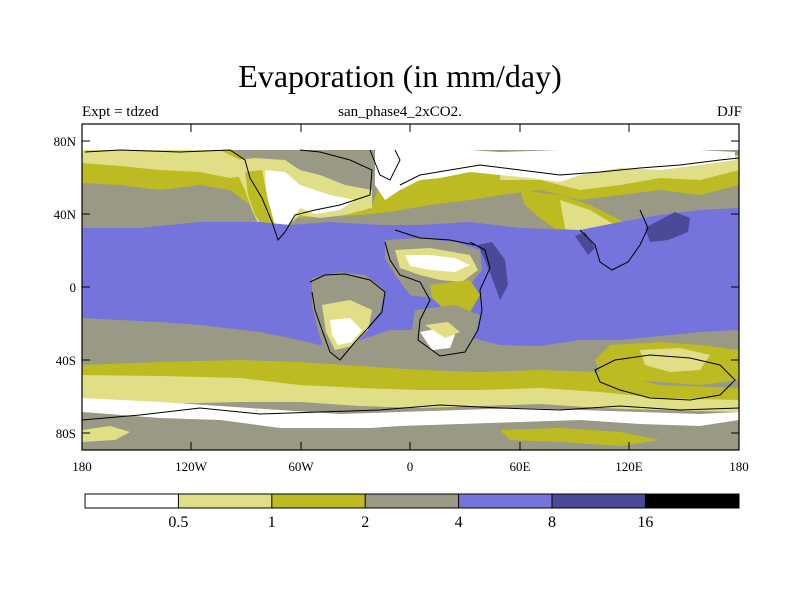 The height and width of the screenshot is (600, 800). Describe the element at coordinates (410, 393) in the screenshot. I see `south-light-band` at that location.